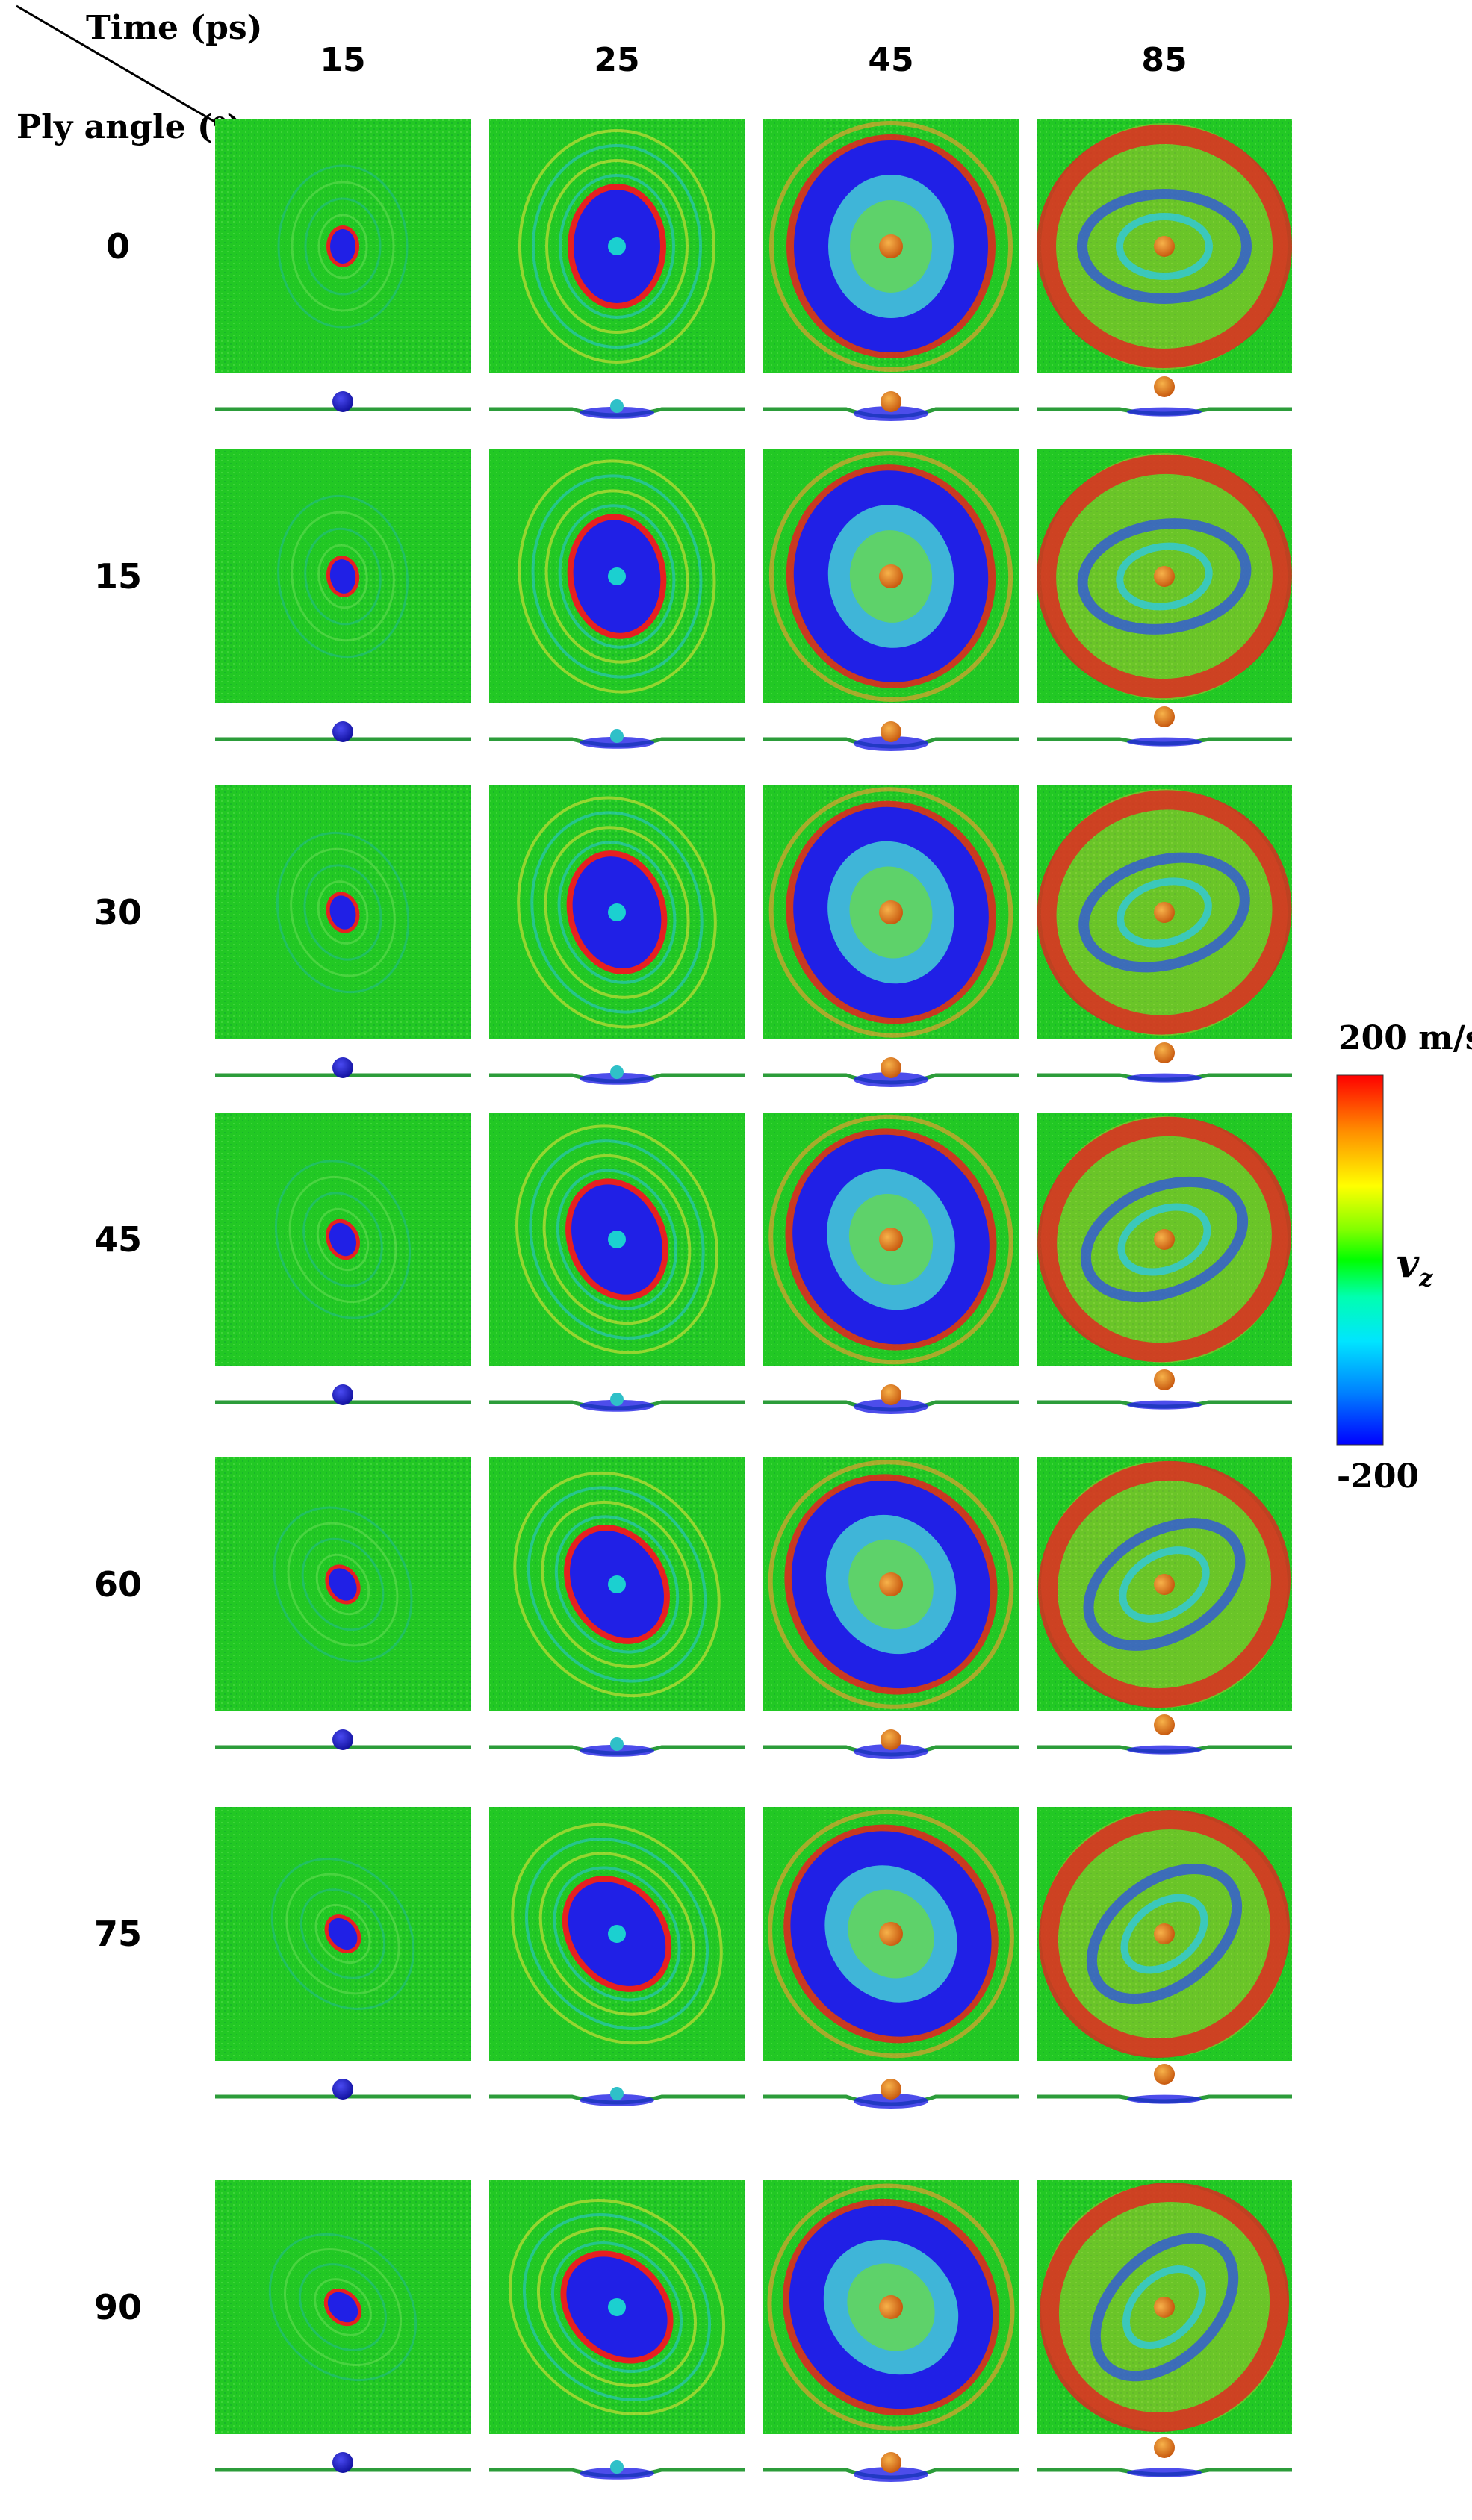  Describe the element at coordinates (1405, 1038) in the screenshot. I see `colorbar-max-label: 200 m/s` at that location.